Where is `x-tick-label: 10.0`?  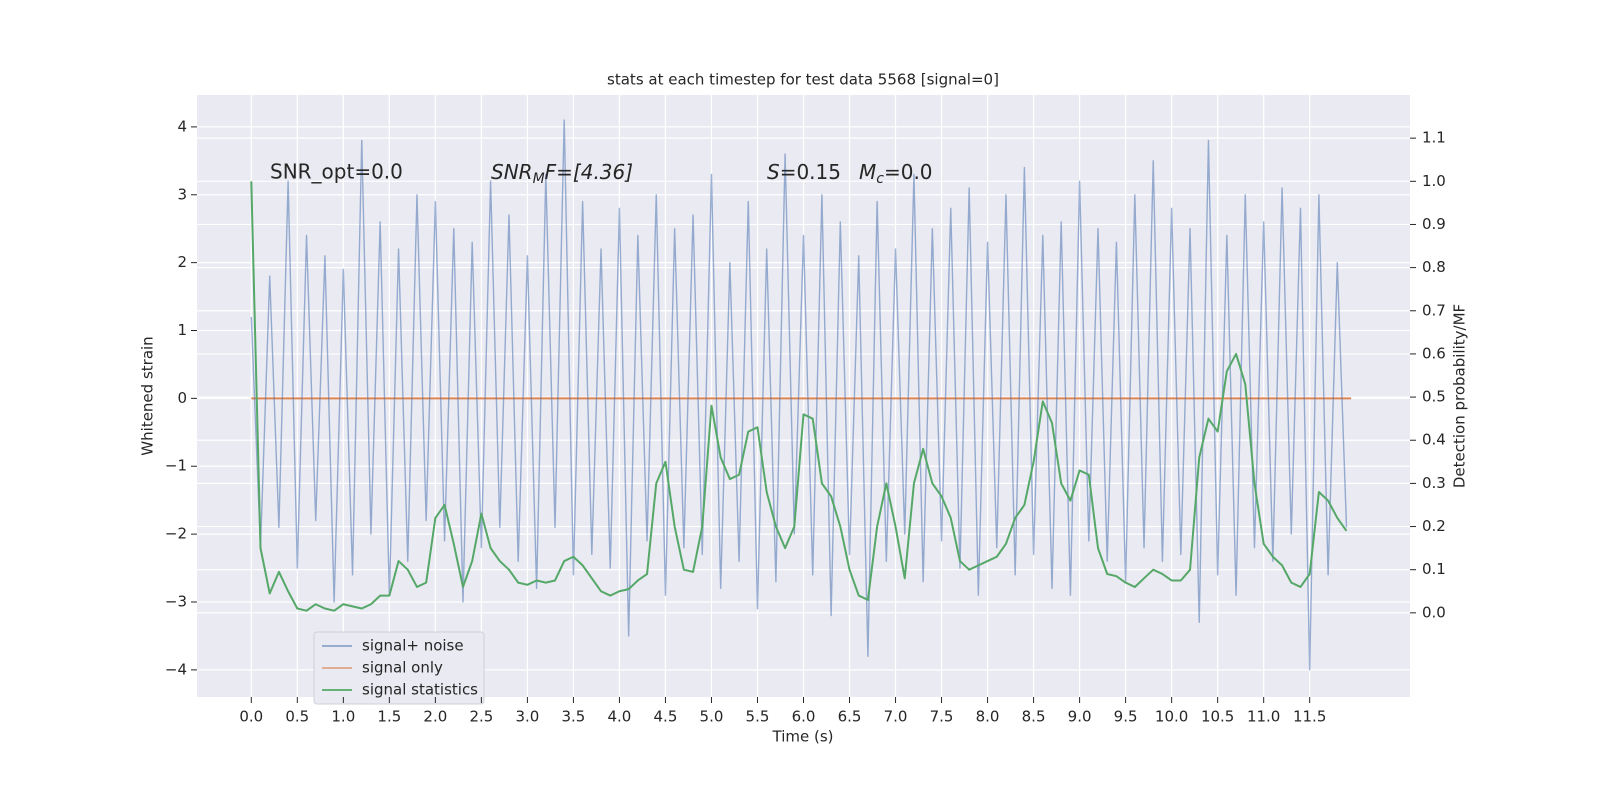
x-tick-label: 10.0 is located at coordinates (1171, 717).